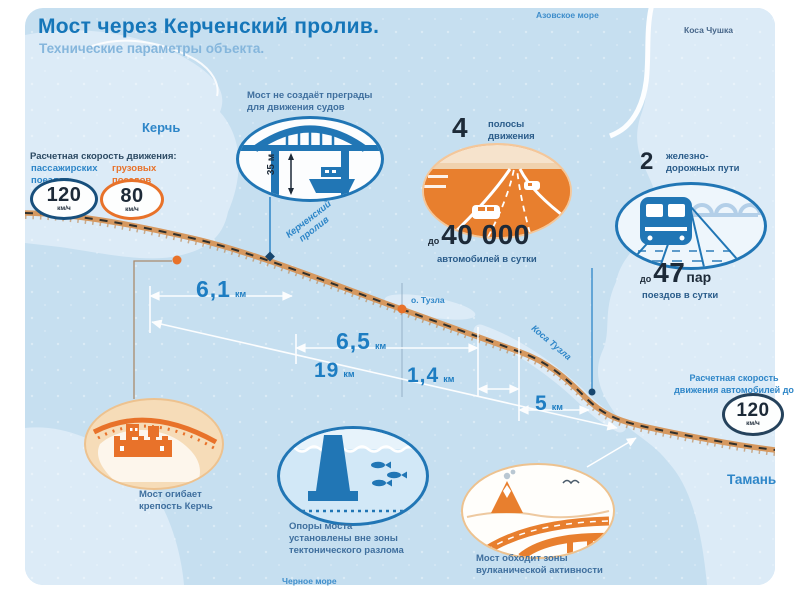  Describe the element at coordinates (177, 260) in the screenshot. I see `fortress-site-dot` at that location.